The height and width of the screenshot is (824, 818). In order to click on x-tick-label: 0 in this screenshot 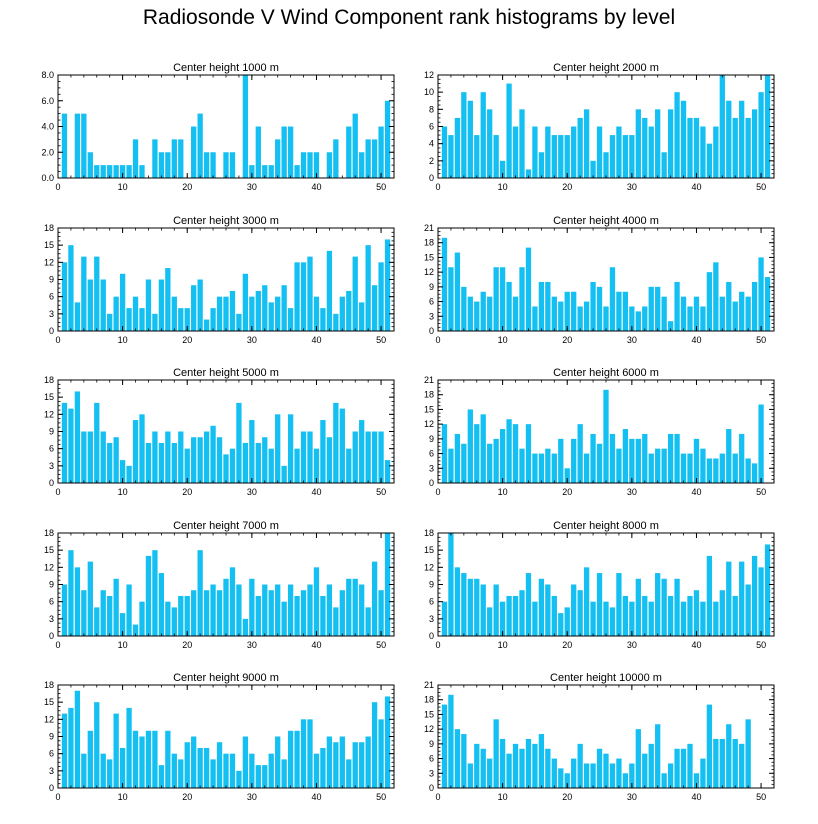, I will do `click(57, 340)`.